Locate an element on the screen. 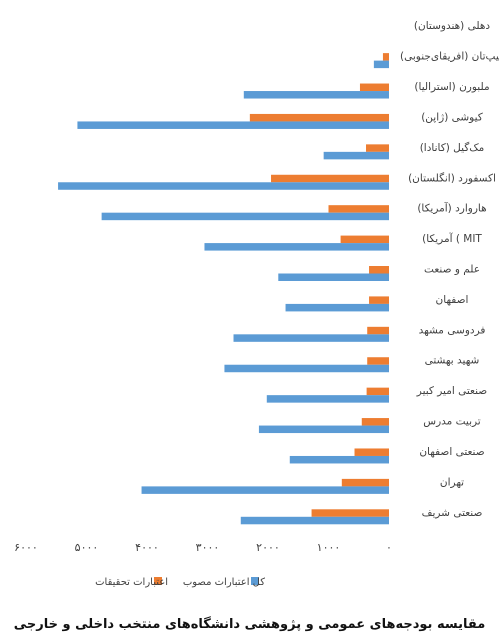 This screenshot has height=640, width=499. x-tick-label: ۵۰۰۰ is located at coordinates (87, 547).